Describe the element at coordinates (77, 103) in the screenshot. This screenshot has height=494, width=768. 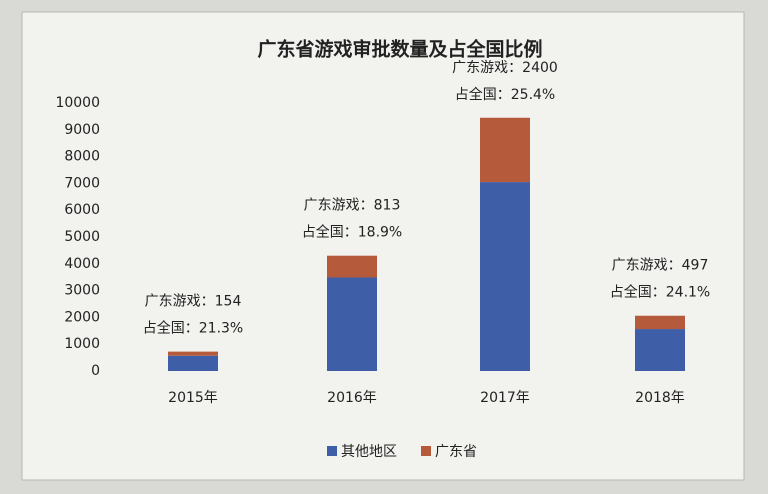
I see `y-tick-label: 10000` at that location.